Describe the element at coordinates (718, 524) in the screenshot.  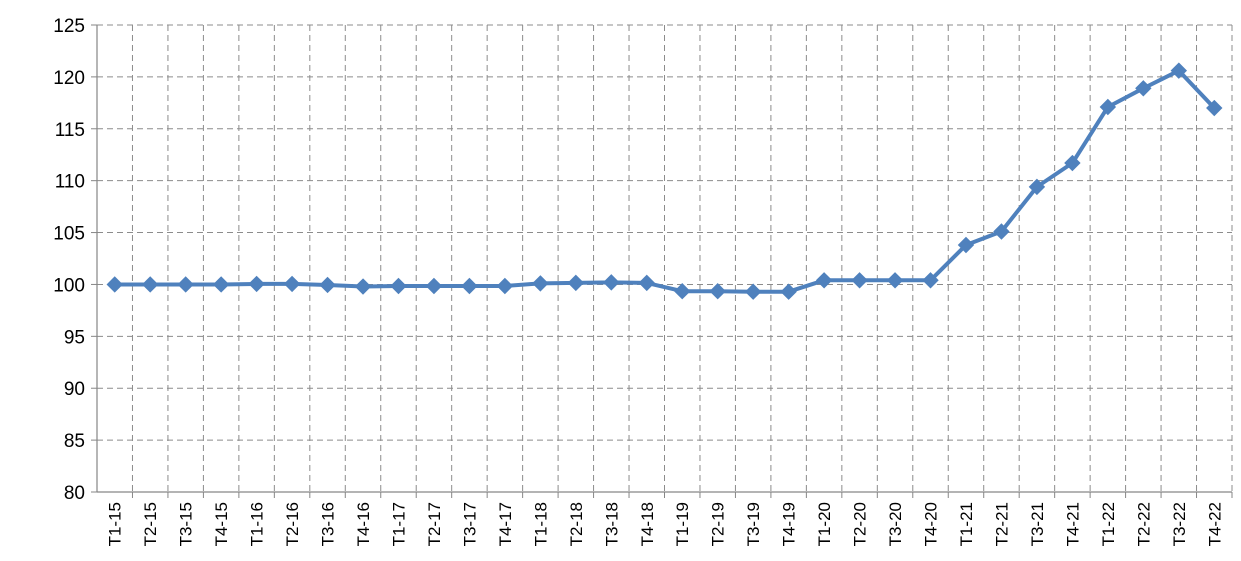
I see `x-tick-label: T2-19` at that location.